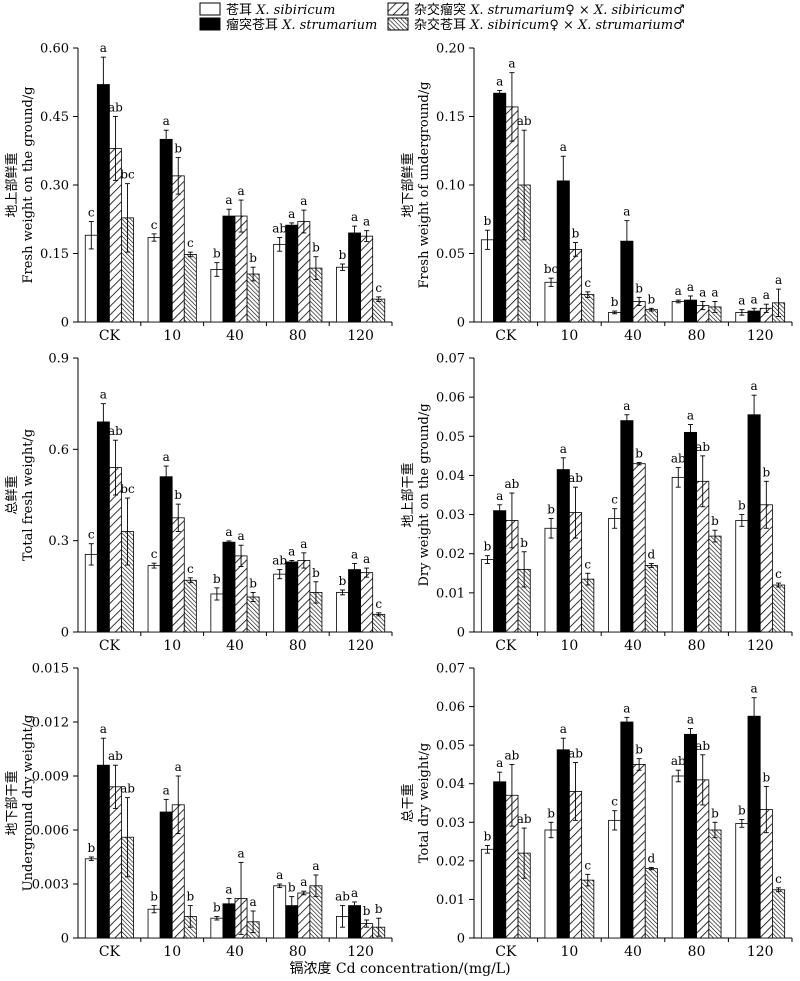 Image resolution: width=800 pixels, height=981 pixels. I want to click on legend-label-1: 苍耳 X. sibiricum, so click(280, 10).